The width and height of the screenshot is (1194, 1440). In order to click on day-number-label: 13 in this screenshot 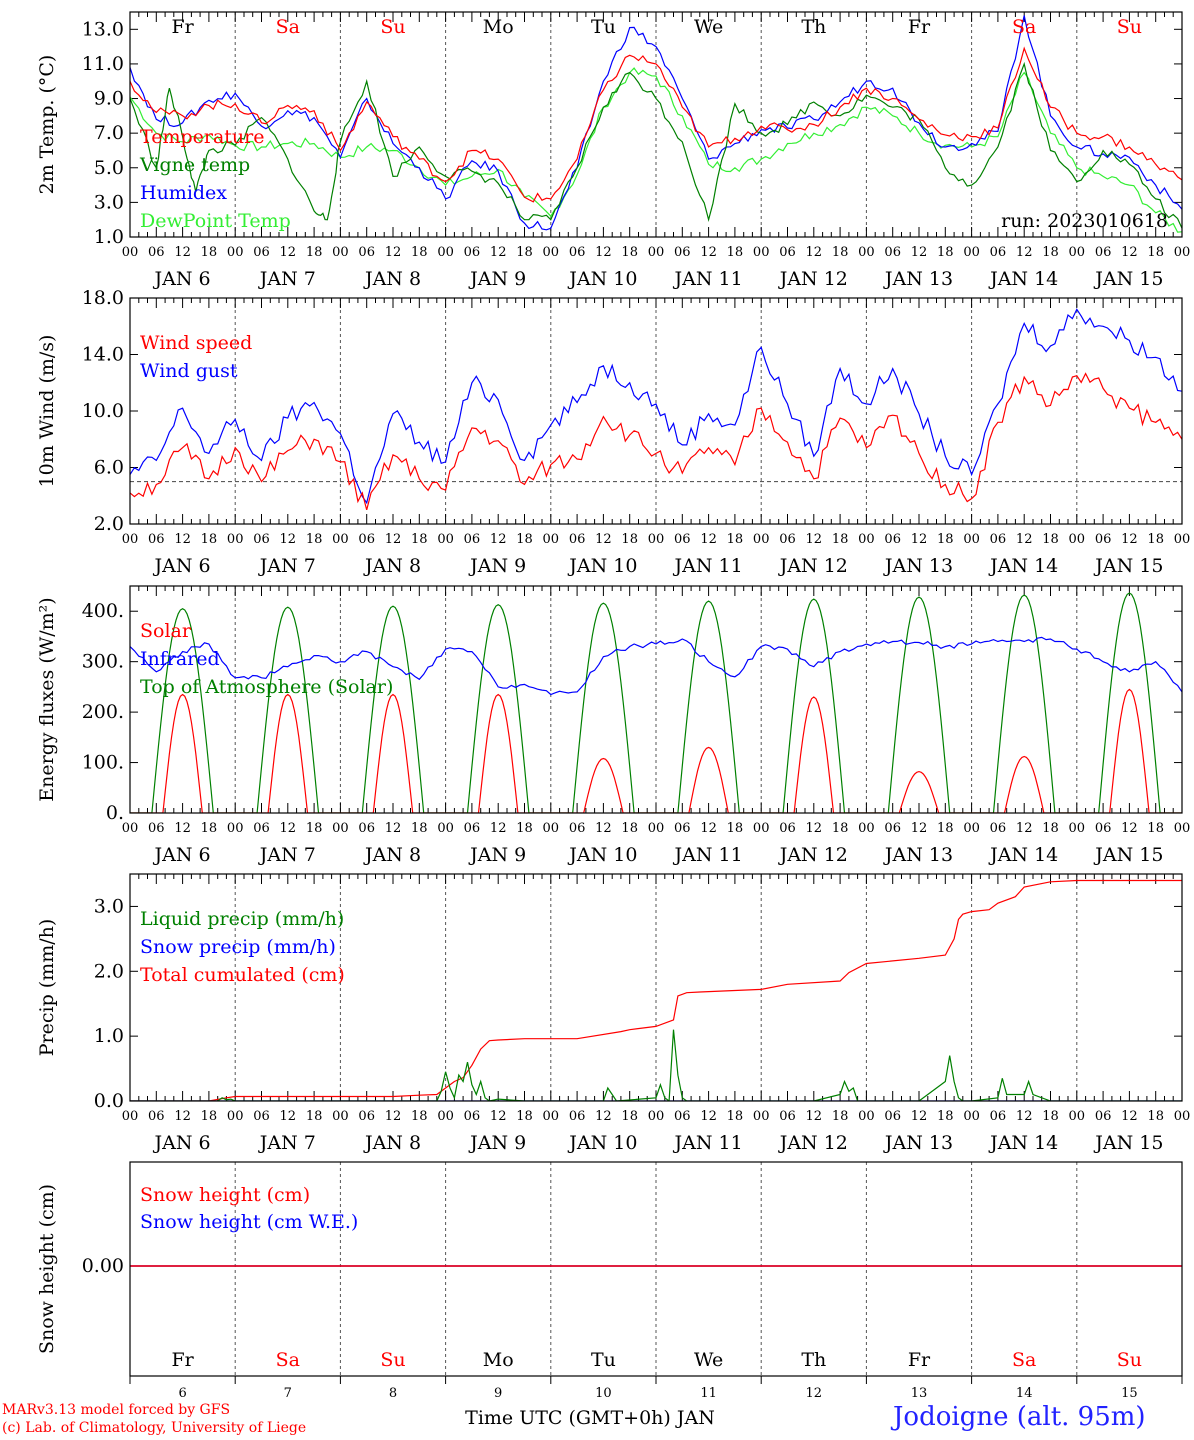, I will do `click(919, 1393)`.